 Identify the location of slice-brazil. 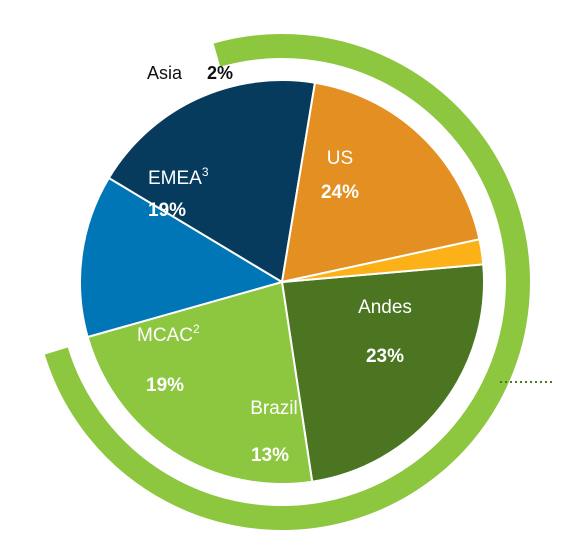
(182, 257).